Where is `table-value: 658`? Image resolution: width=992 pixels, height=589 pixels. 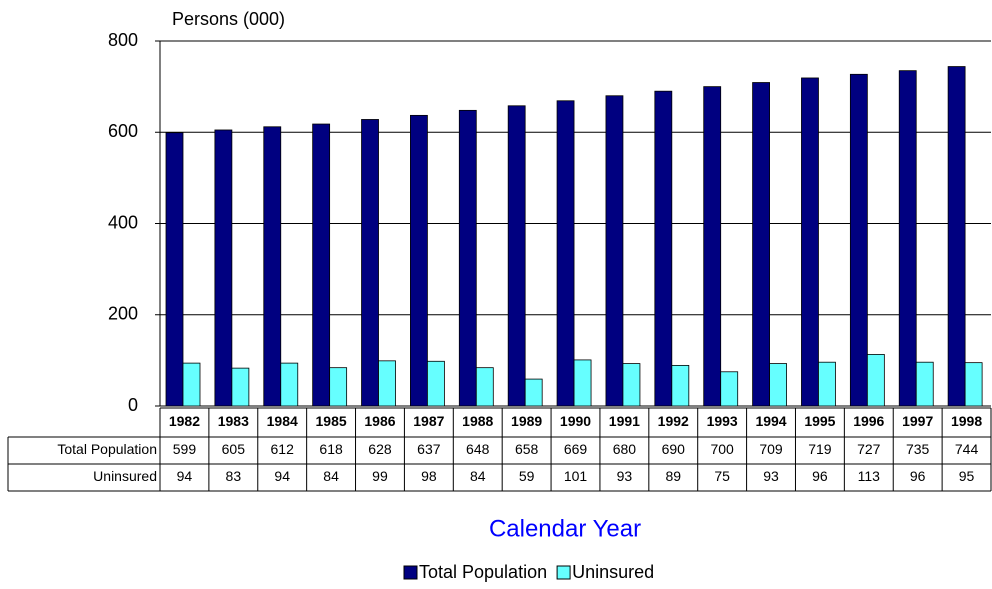
table-value: 658 is located at coordinates (527, 449).